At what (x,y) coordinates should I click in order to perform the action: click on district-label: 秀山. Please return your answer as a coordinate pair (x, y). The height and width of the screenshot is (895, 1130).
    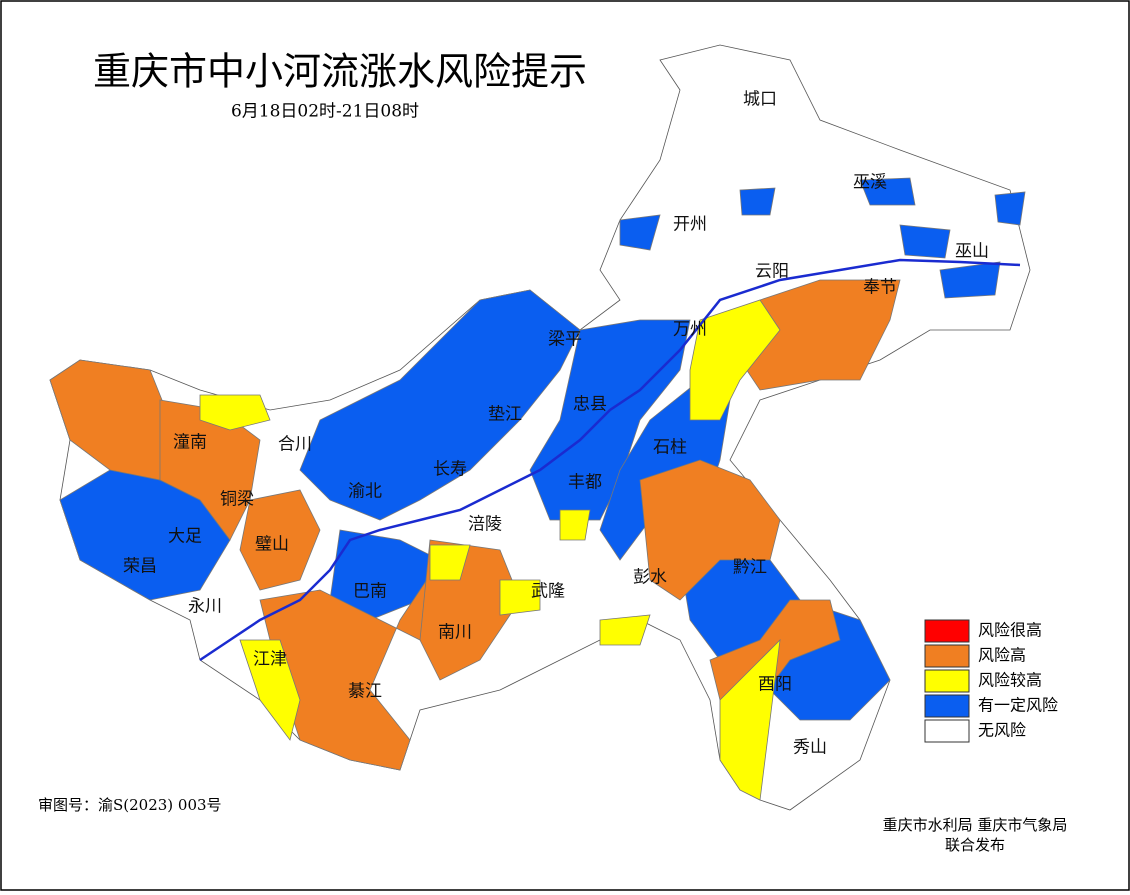
    Looking at the image, I should click on (810, 748).